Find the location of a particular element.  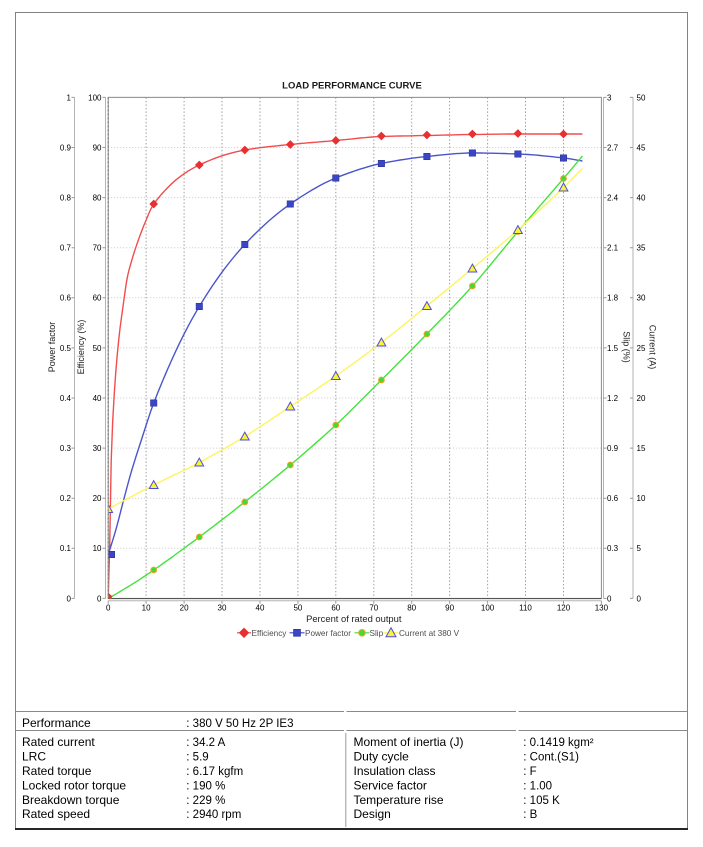

svg-text: Insulation class is located at coordinates (395, 771).